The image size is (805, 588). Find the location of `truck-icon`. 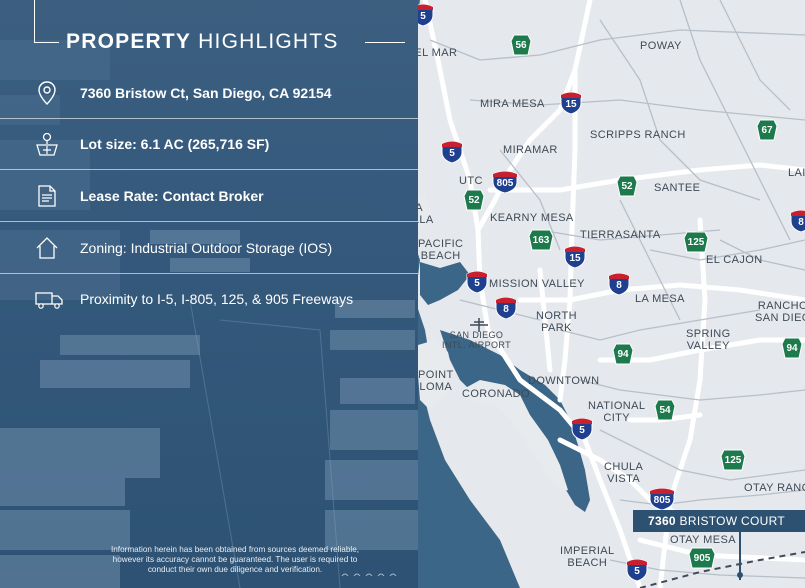

truck-icon is located at coordinates (48, 299).